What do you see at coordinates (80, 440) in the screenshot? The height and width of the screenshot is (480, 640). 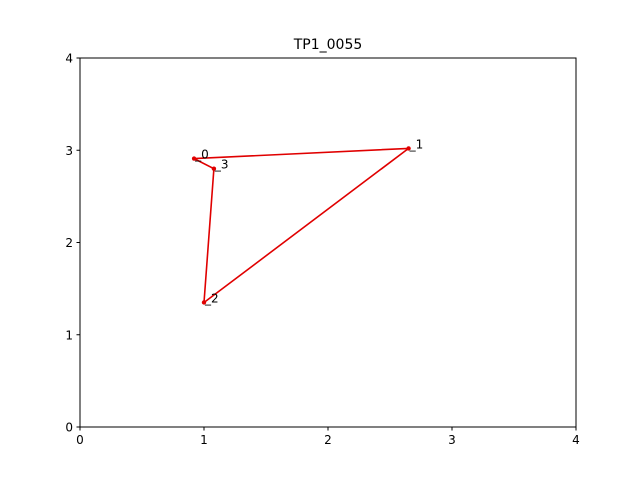 I see `x-tick-label: 0` at bounding box center [80, 440].